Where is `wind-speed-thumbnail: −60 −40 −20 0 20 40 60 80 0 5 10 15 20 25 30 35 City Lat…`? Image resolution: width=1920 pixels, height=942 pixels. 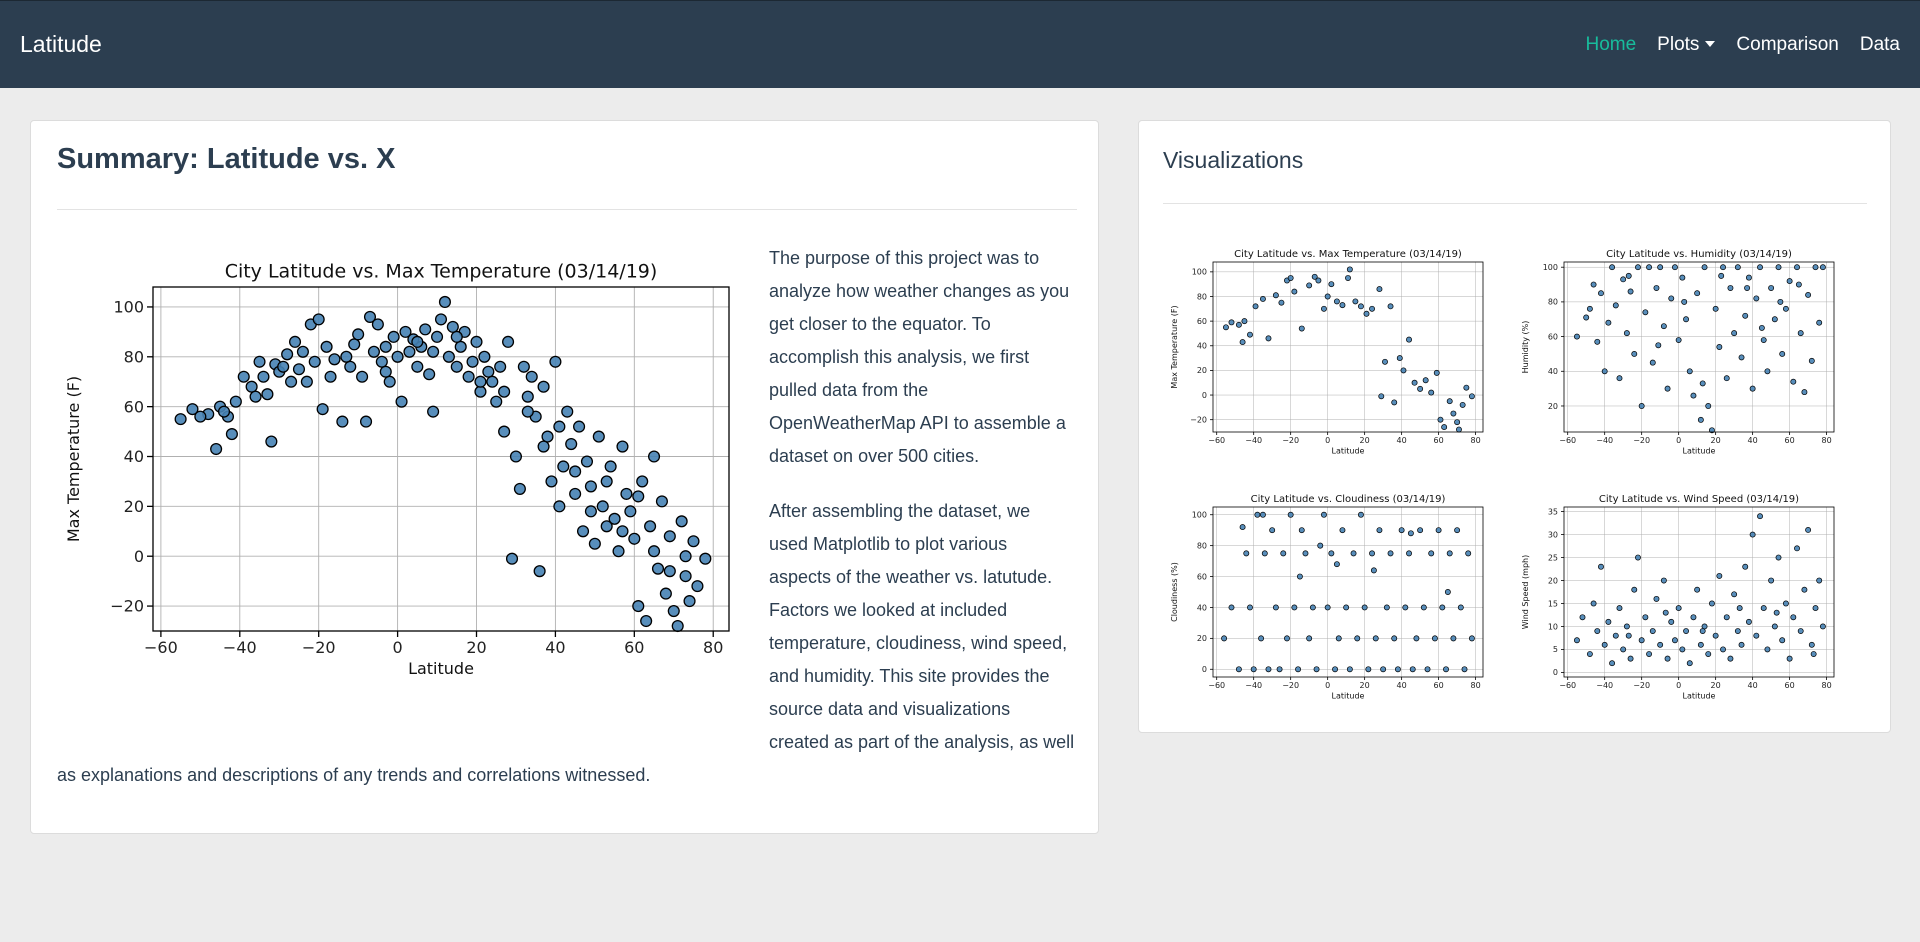
wind-speed-thumbnail: −60 −40 −20 0 20 40 60 80 0 5 10 15 20 25 30 35 City Lat… is located at coordinates (1685, 598).